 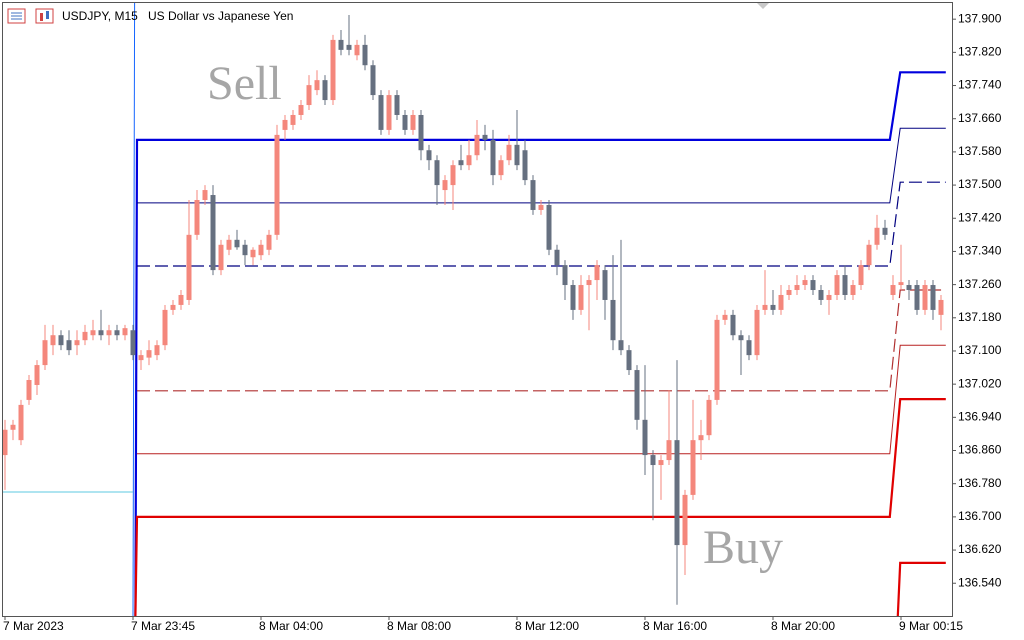 I want to click on y-tick-label: 136.620, so click(x=980, y=549).